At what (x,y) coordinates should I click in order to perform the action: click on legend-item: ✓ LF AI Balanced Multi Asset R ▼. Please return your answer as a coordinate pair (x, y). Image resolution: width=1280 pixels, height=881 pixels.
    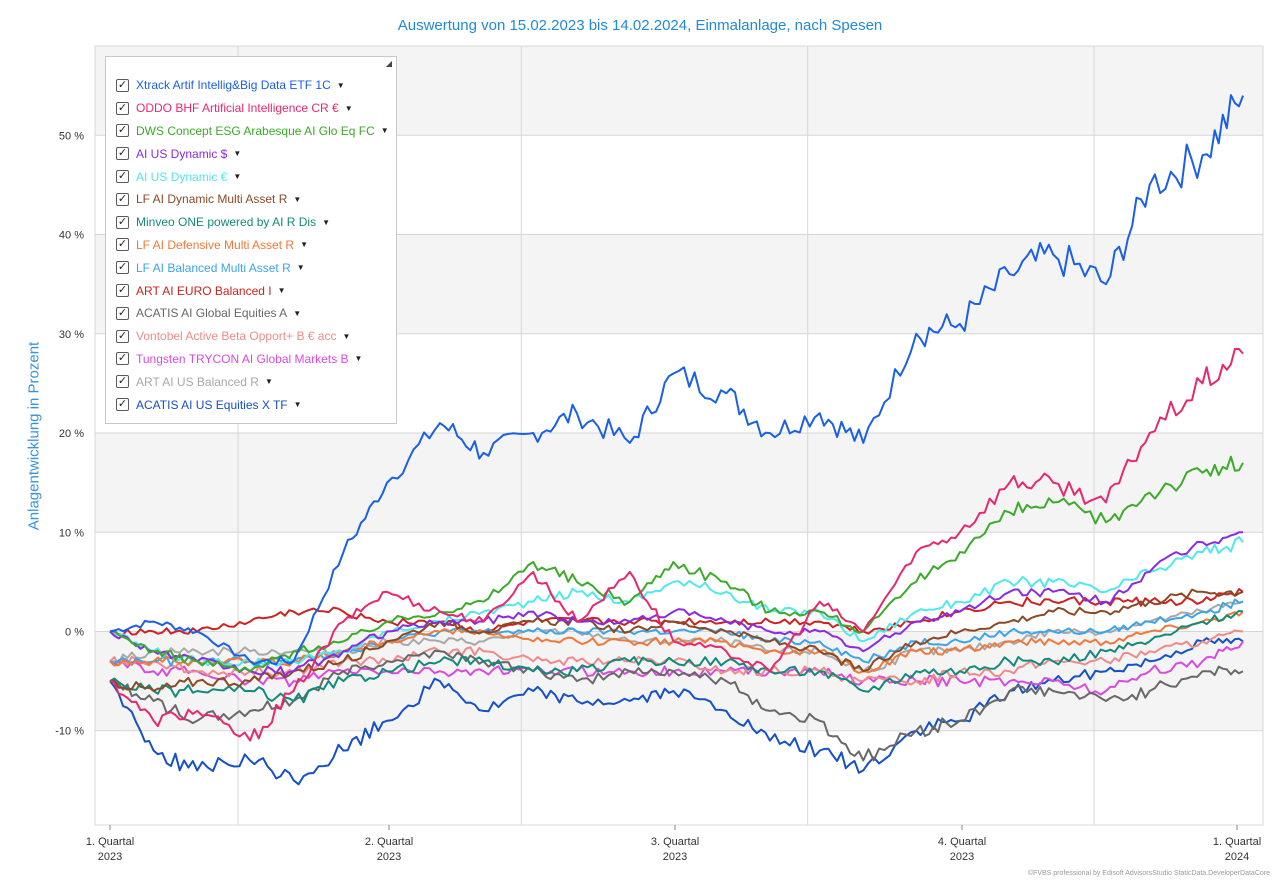
    Looking at the image, I should click on (252, 267).